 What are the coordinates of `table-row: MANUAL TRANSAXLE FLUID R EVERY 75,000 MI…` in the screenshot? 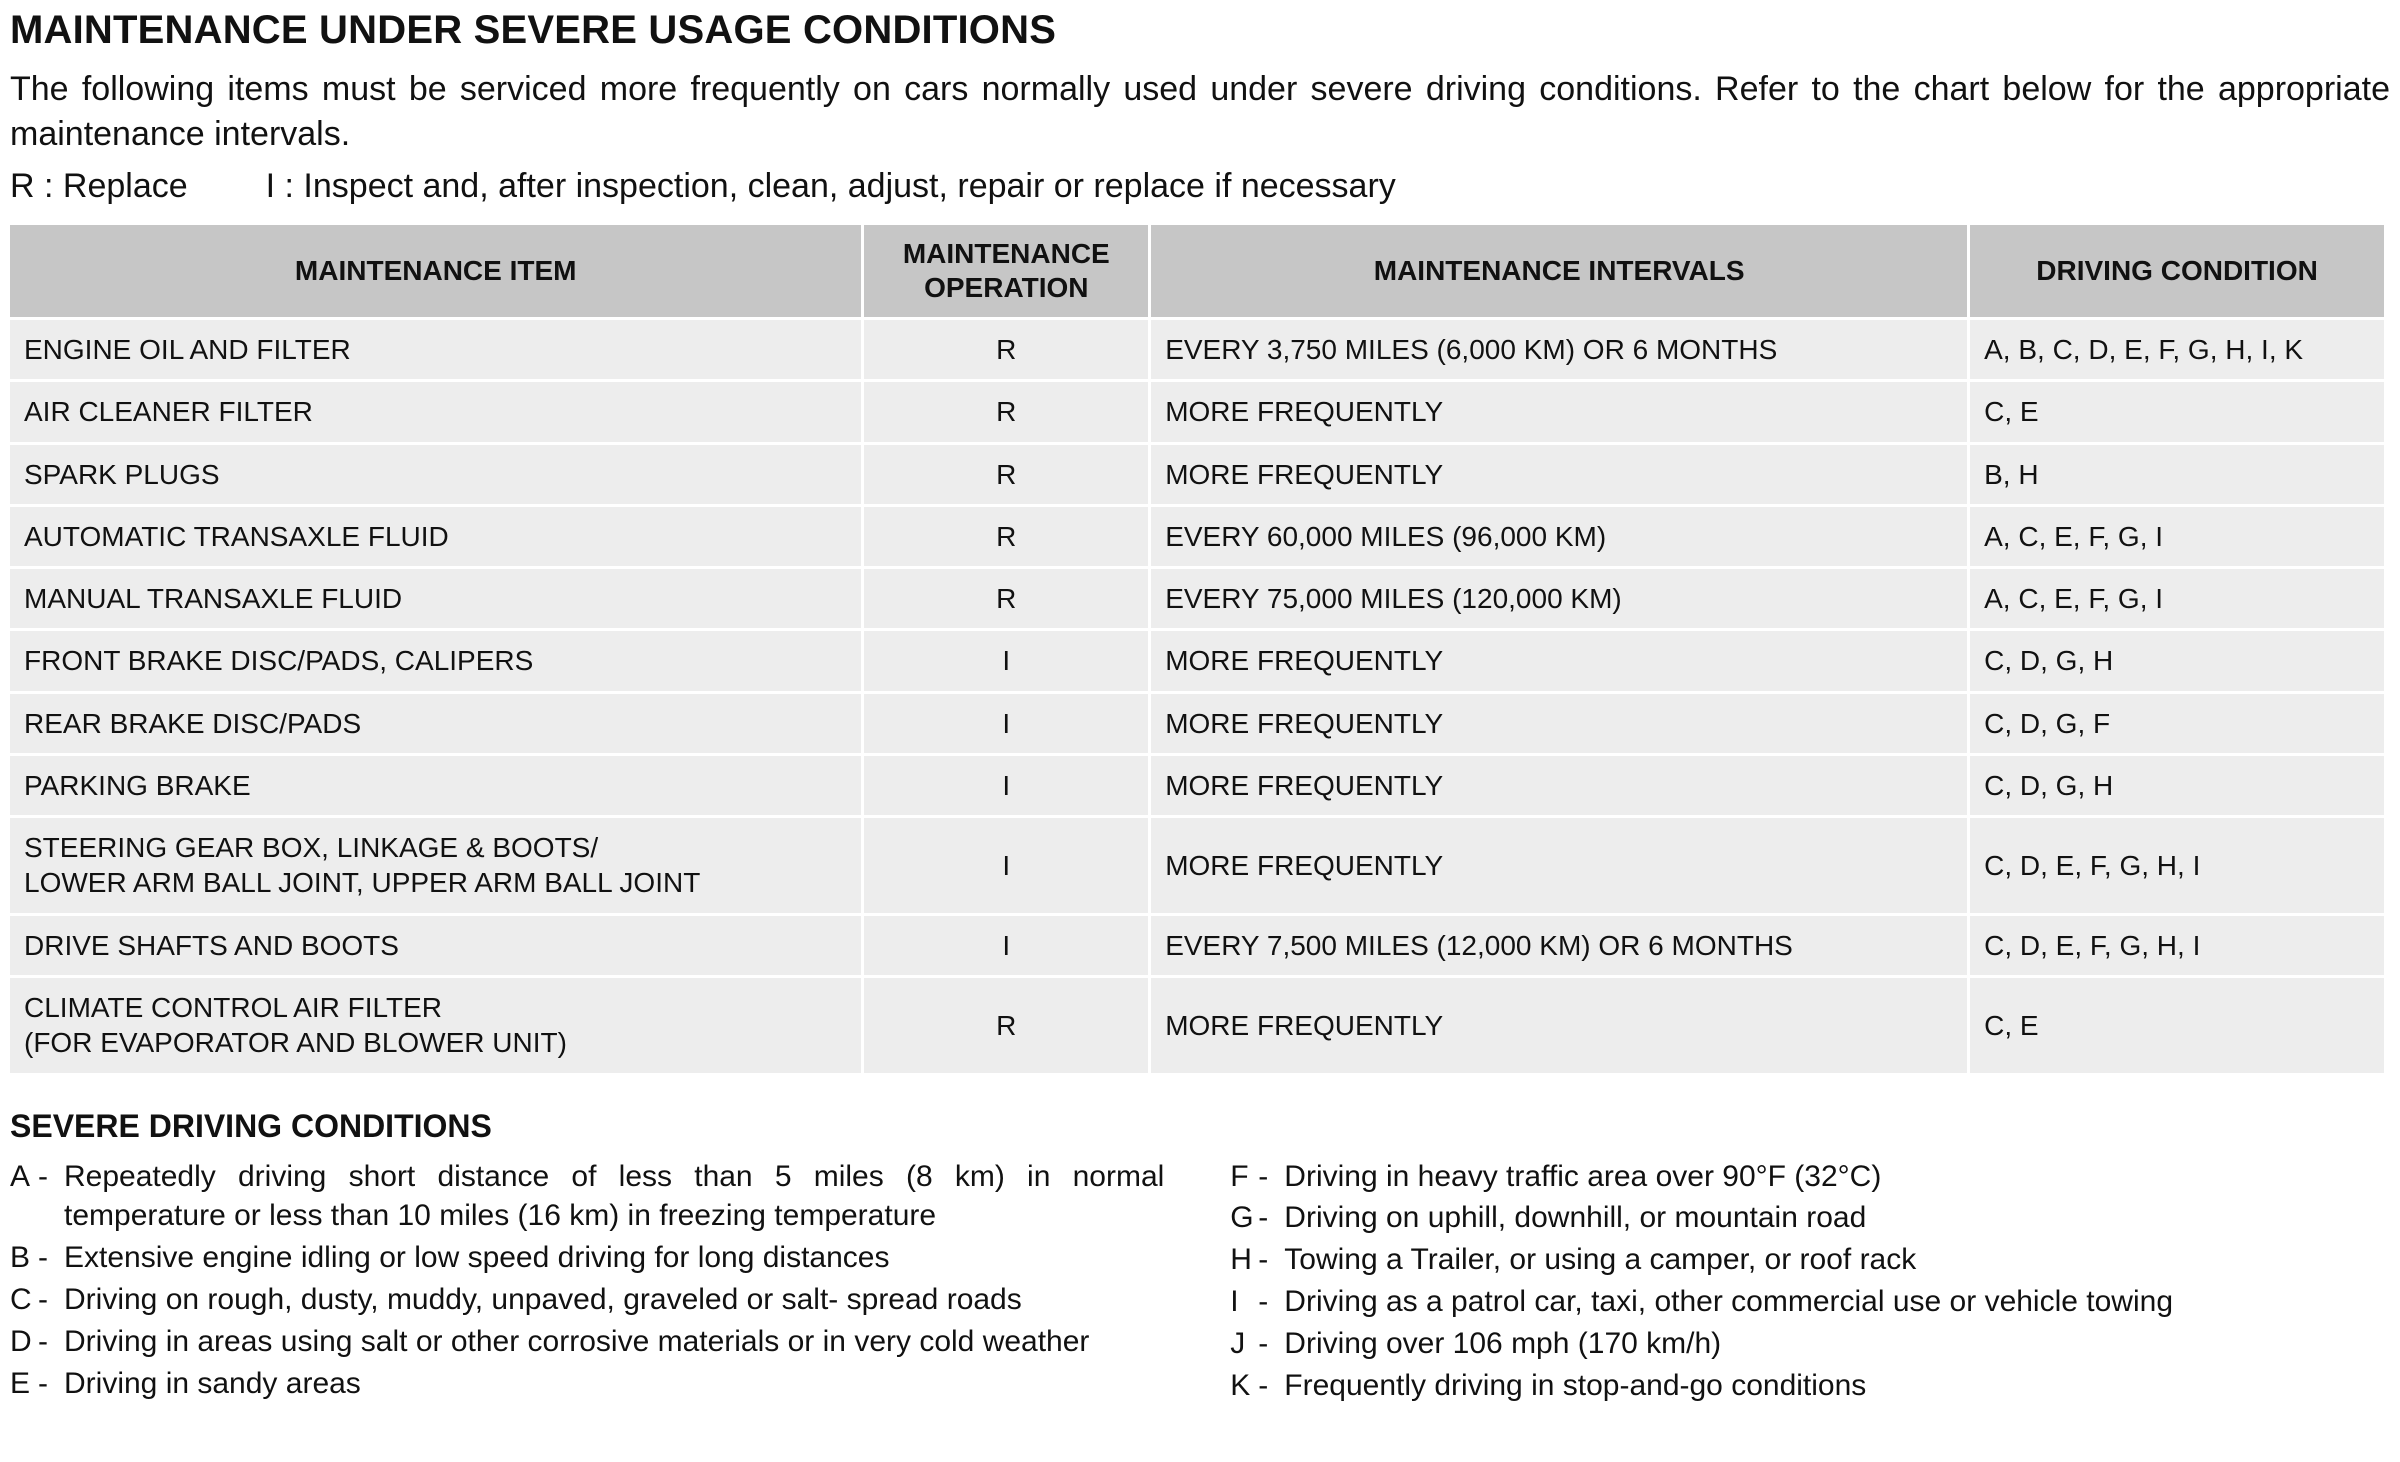 It's located at (1197, 599).